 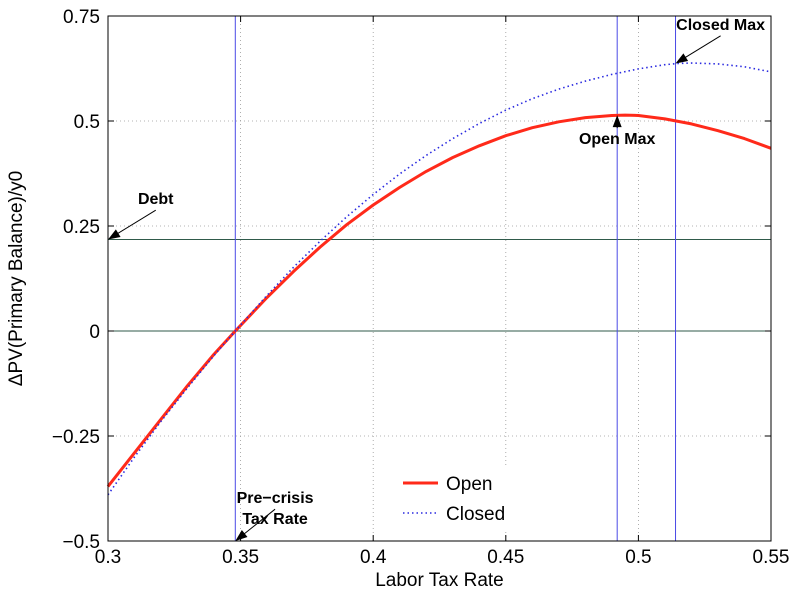 I want to click on annotation-label: Open Max, so click(x=617, y=139).